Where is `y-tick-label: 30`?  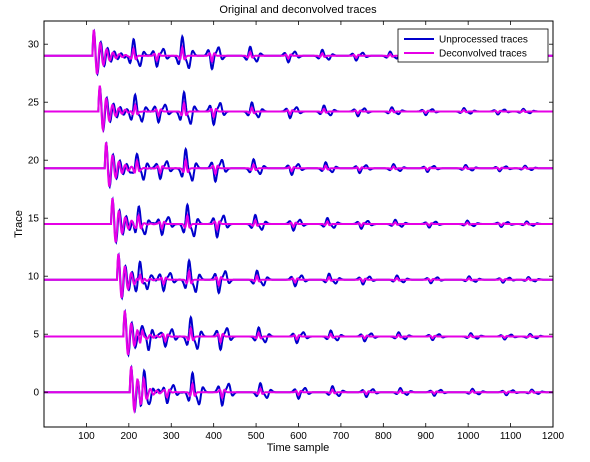
y-tick-label: 30 is located at coordinates (34, 45).